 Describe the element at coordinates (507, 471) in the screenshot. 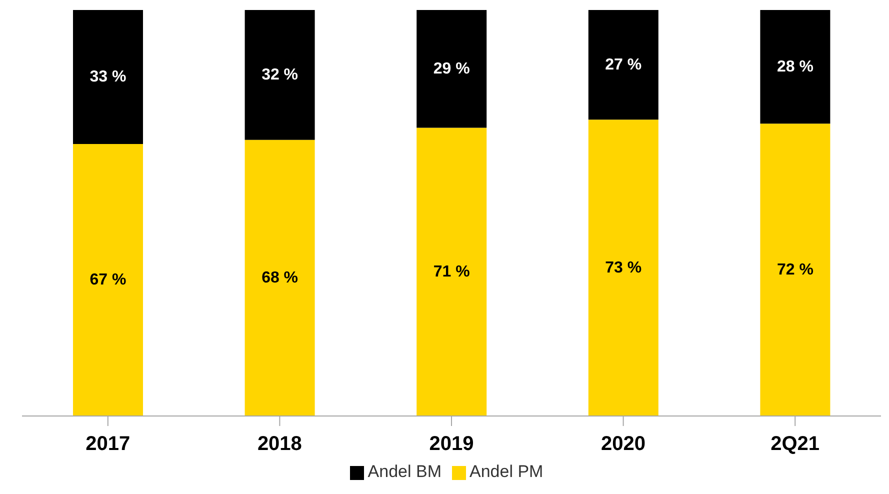

I see `legend-label: Andel PM` at that location.